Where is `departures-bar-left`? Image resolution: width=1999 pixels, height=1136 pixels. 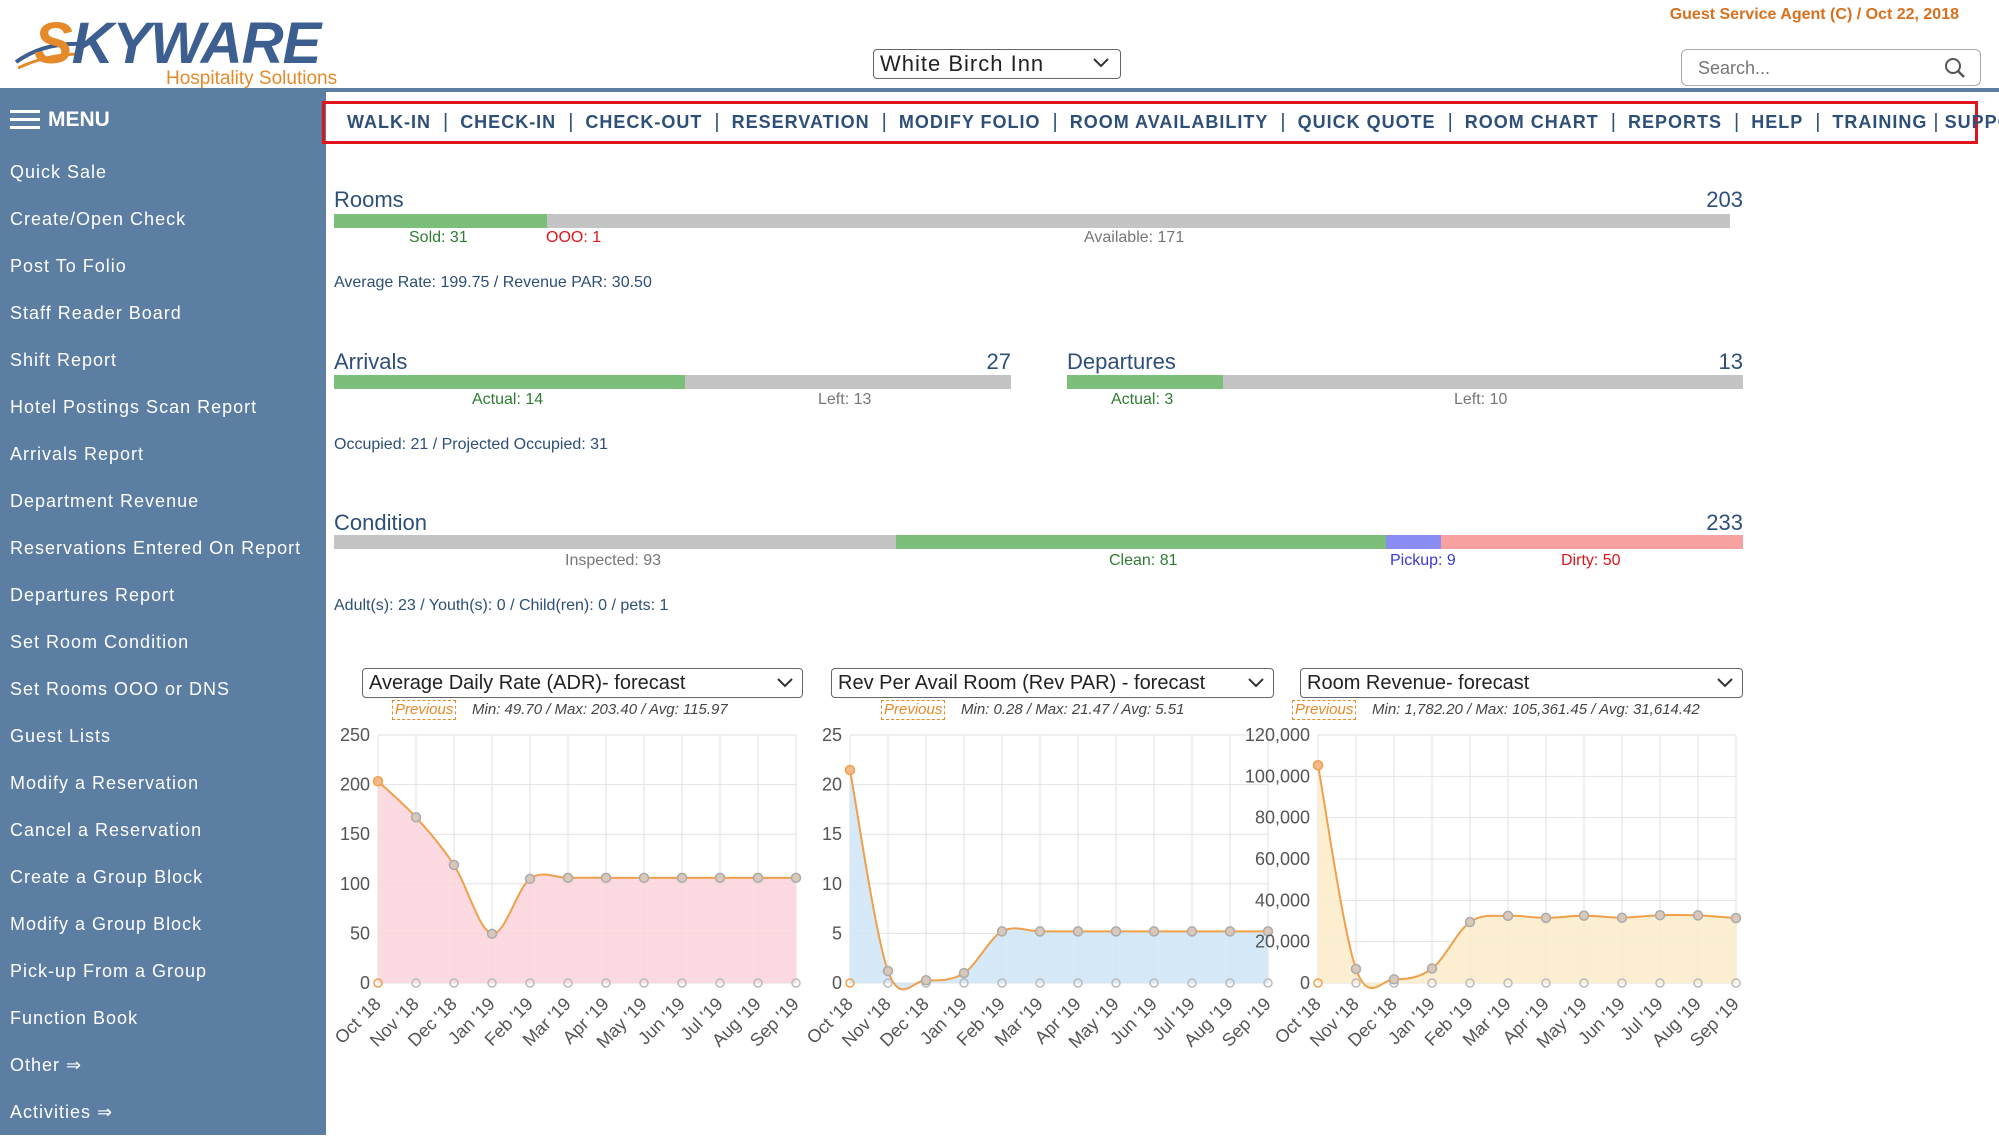 departures-bar-left is located at coordinates (1483, 382).